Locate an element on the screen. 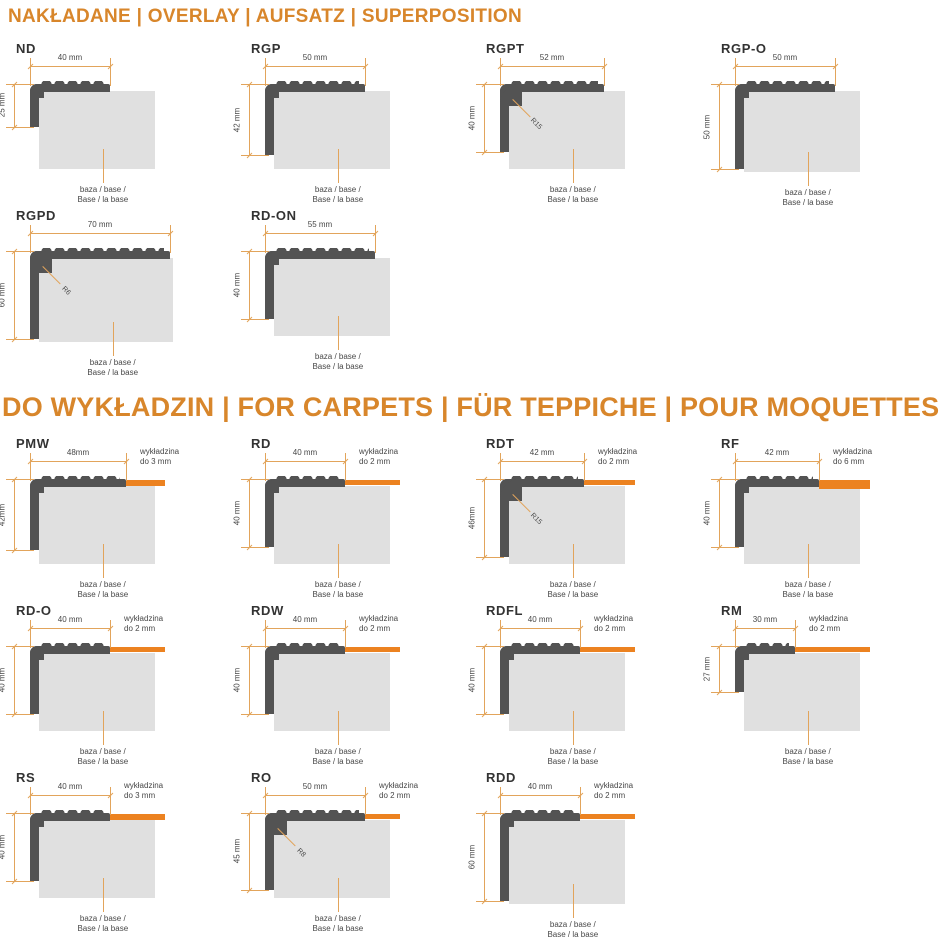 The image size is (940, 946). profile-name: RD-O is located at coordinates (34, 610).